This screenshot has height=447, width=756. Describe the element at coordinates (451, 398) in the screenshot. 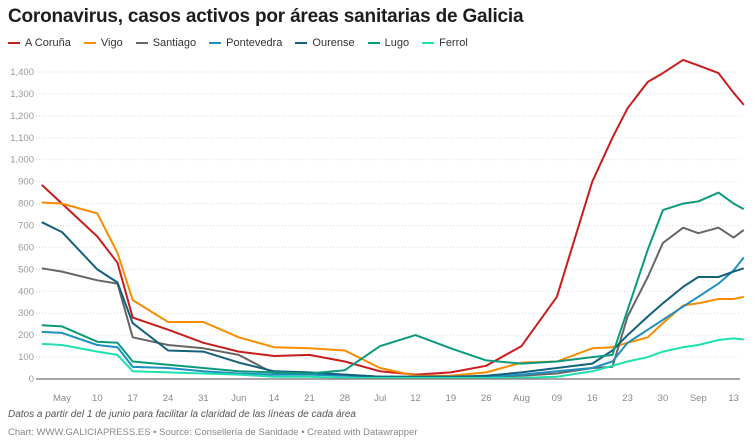

I see `x-tick-label: 19` at that location.